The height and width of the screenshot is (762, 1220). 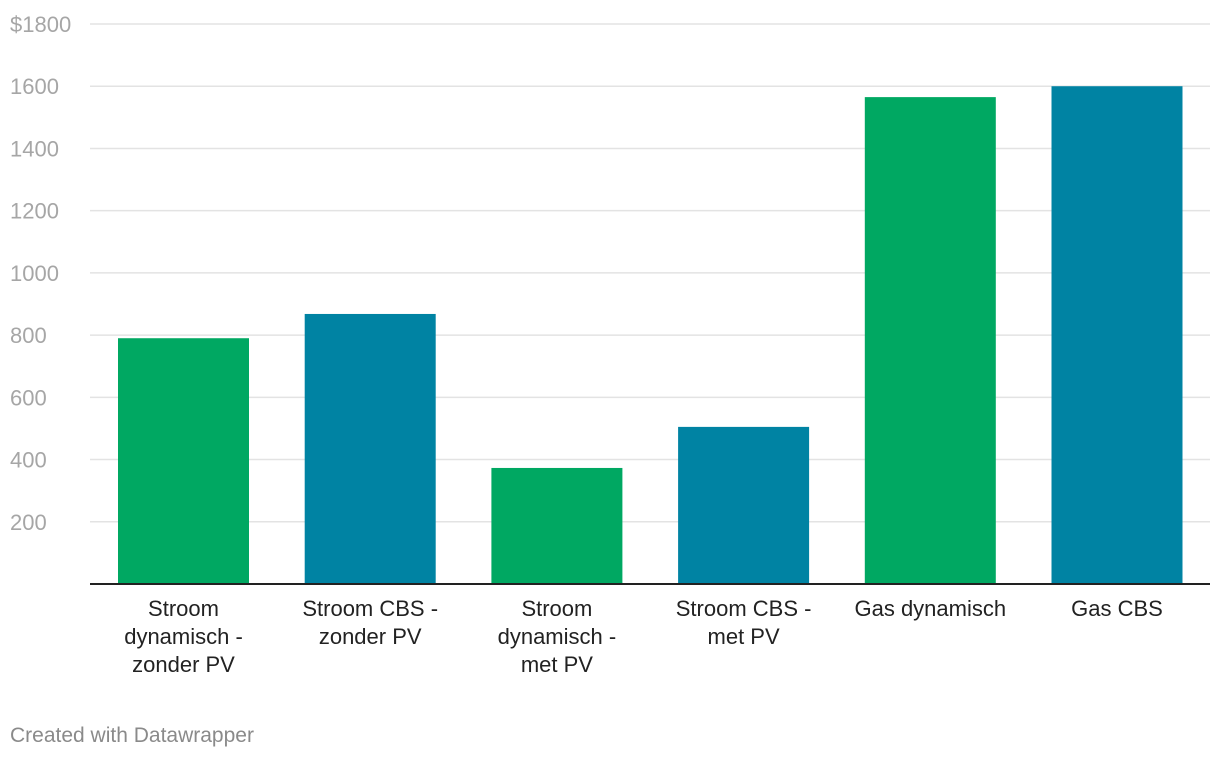 What do you see at coordinates (34, 148) in the screenshot?
I see `y-tick-label: 1400` at bounding box center [34, 148].